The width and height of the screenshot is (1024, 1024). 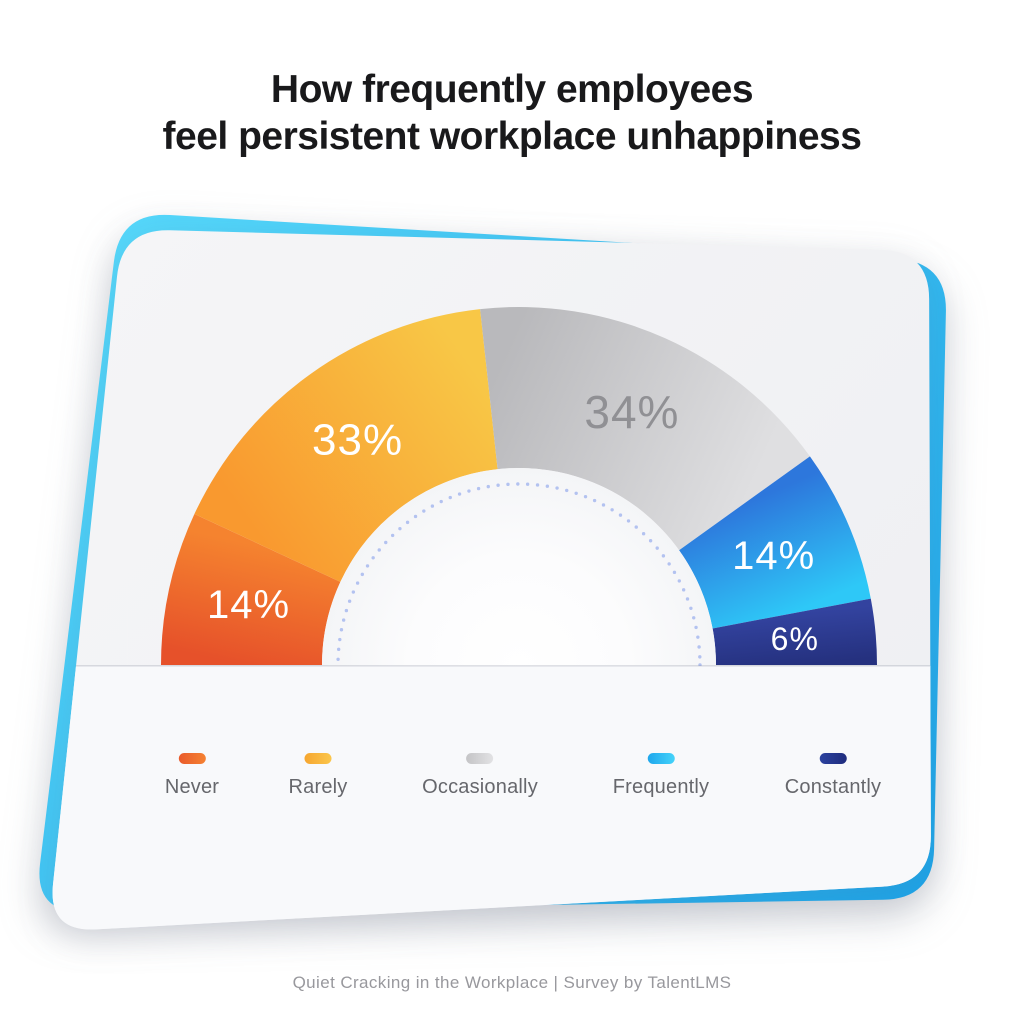 I want to click on gauge-segment-occasionally, so click(x=645, y=429).